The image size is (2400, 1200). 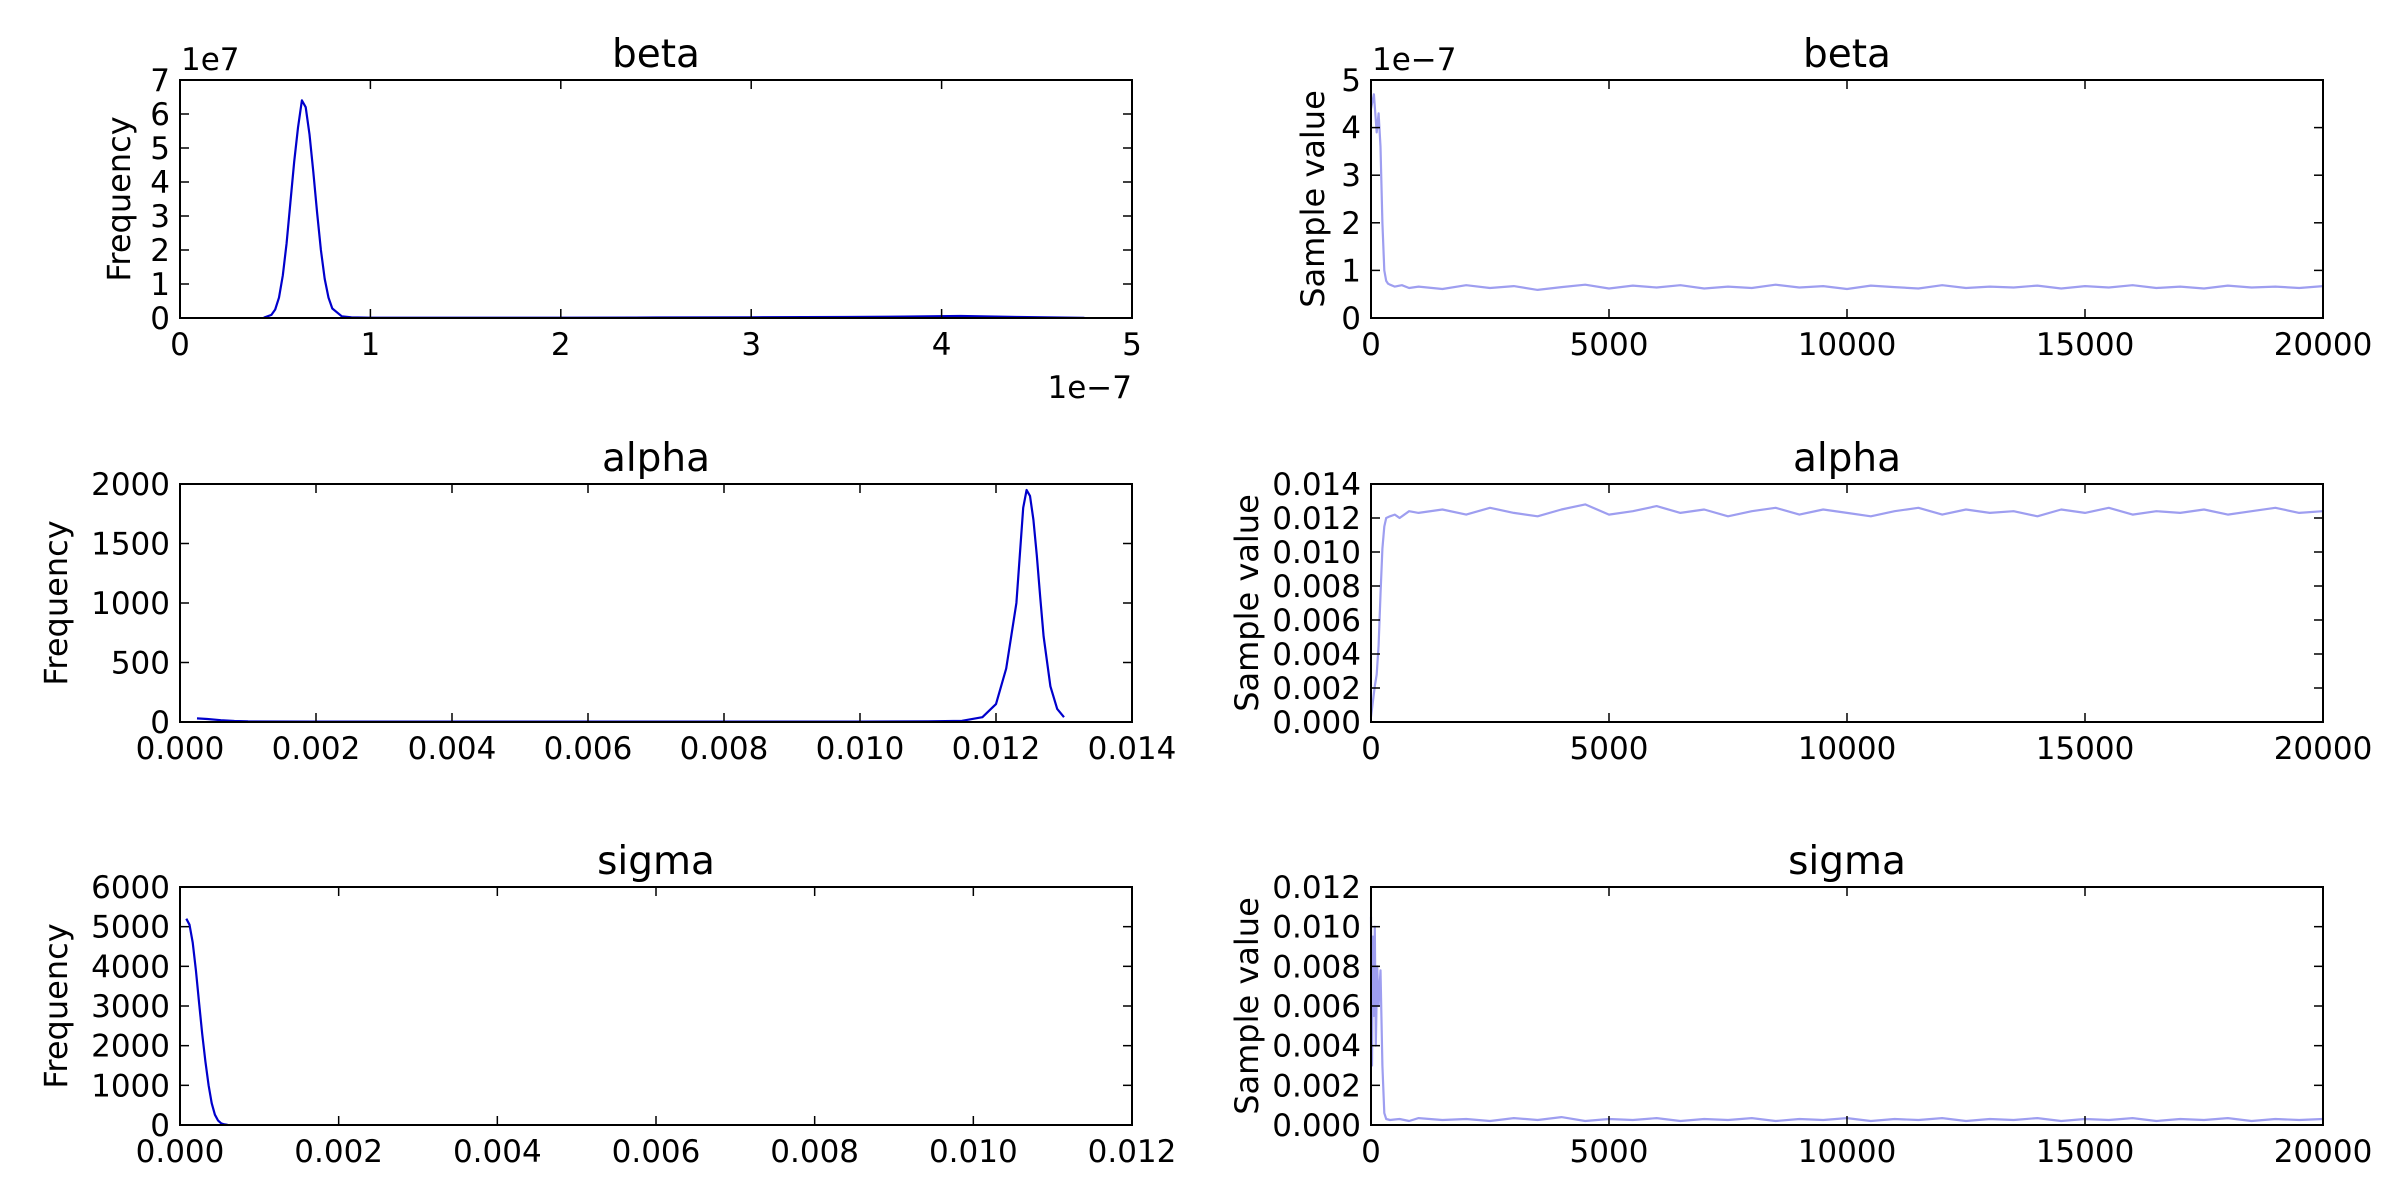 What do you see at coordinates (2323, 749) in the screenshot?
I see `alpha-trace-x-tick-label: 20000` at bounding box center [2323, 749].